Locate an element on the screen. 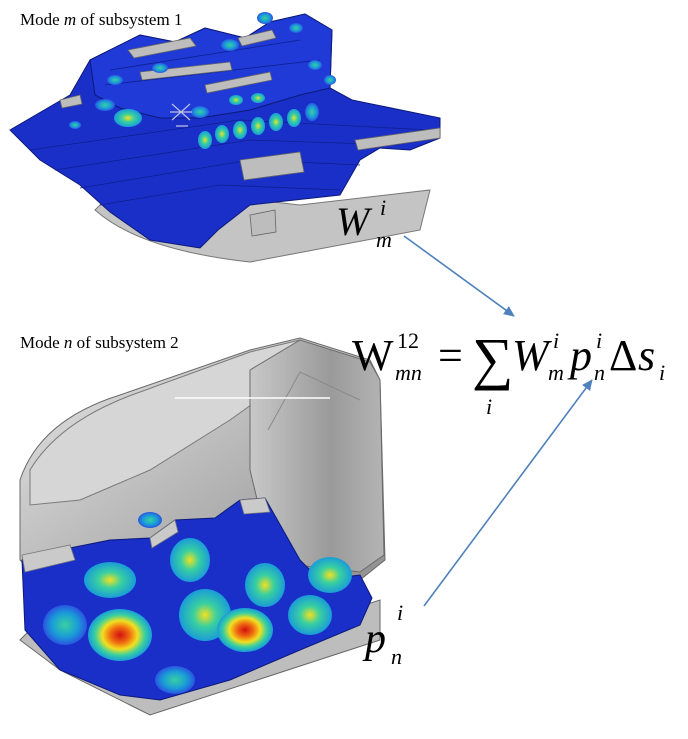 The image size is (688, 739). eq-term-w: W is located at coordinates (532, 355).